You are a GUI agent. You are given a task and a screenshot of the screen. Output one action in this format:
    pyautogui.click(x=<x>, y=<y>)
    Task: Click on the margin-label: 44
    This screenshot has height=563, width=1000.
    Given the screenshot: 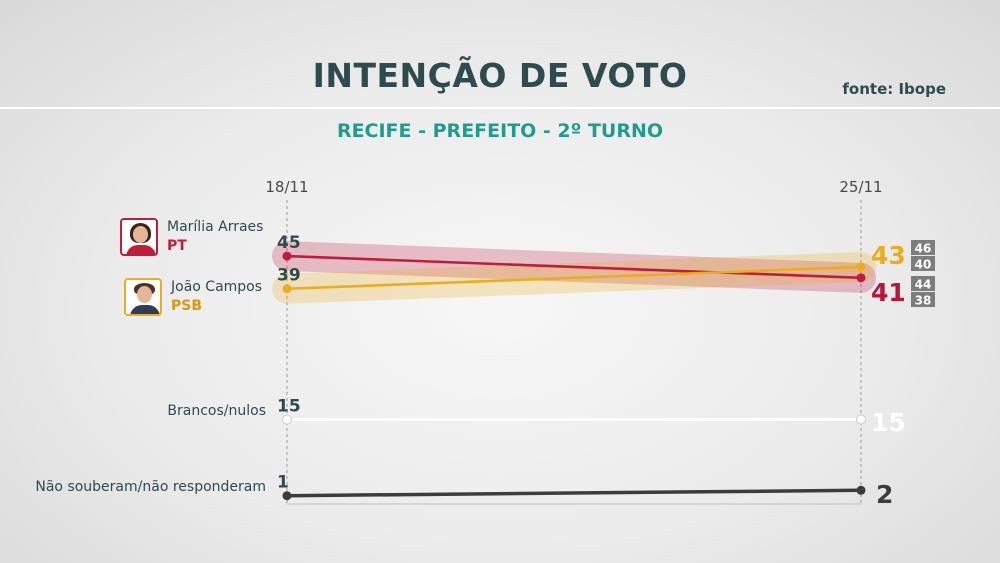 What is the action you would take?
    pyautogui.click(x=923, y=285)
    